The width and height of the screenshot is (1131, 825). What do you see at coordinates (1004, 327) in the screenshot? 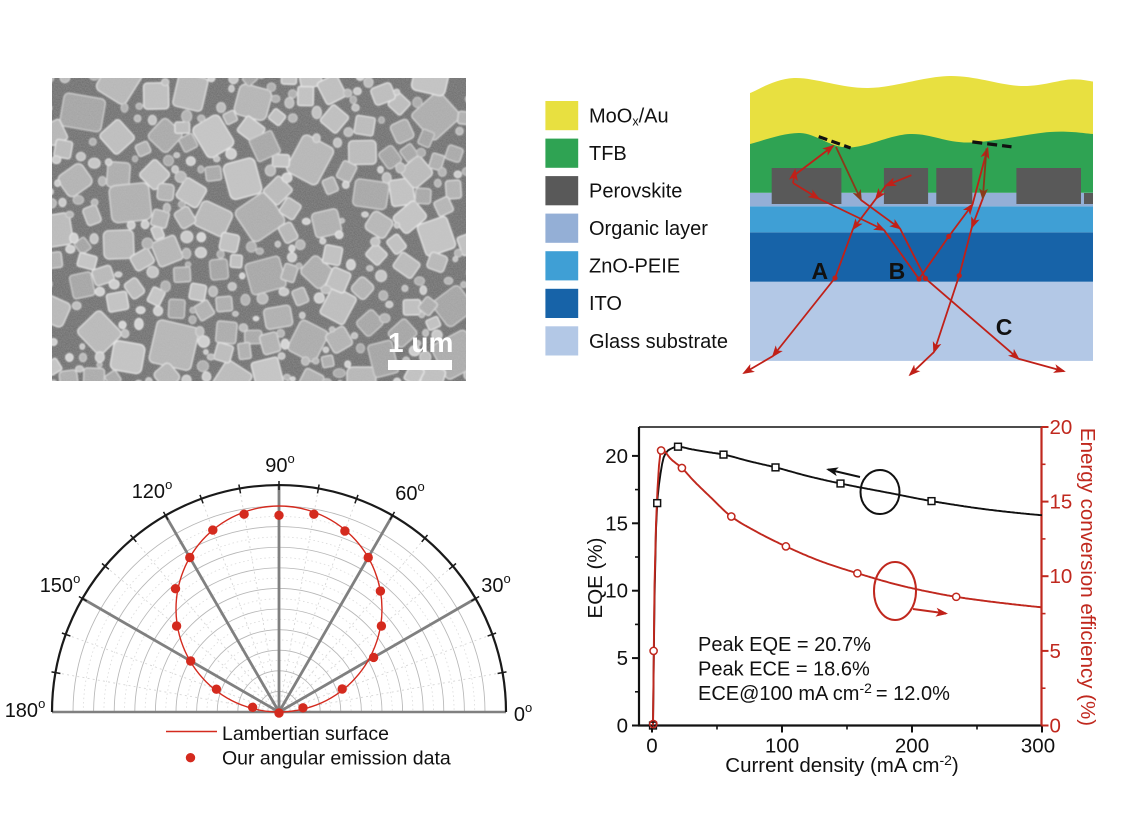
I see `svg-text: C` at bounding box center [1004, 327].